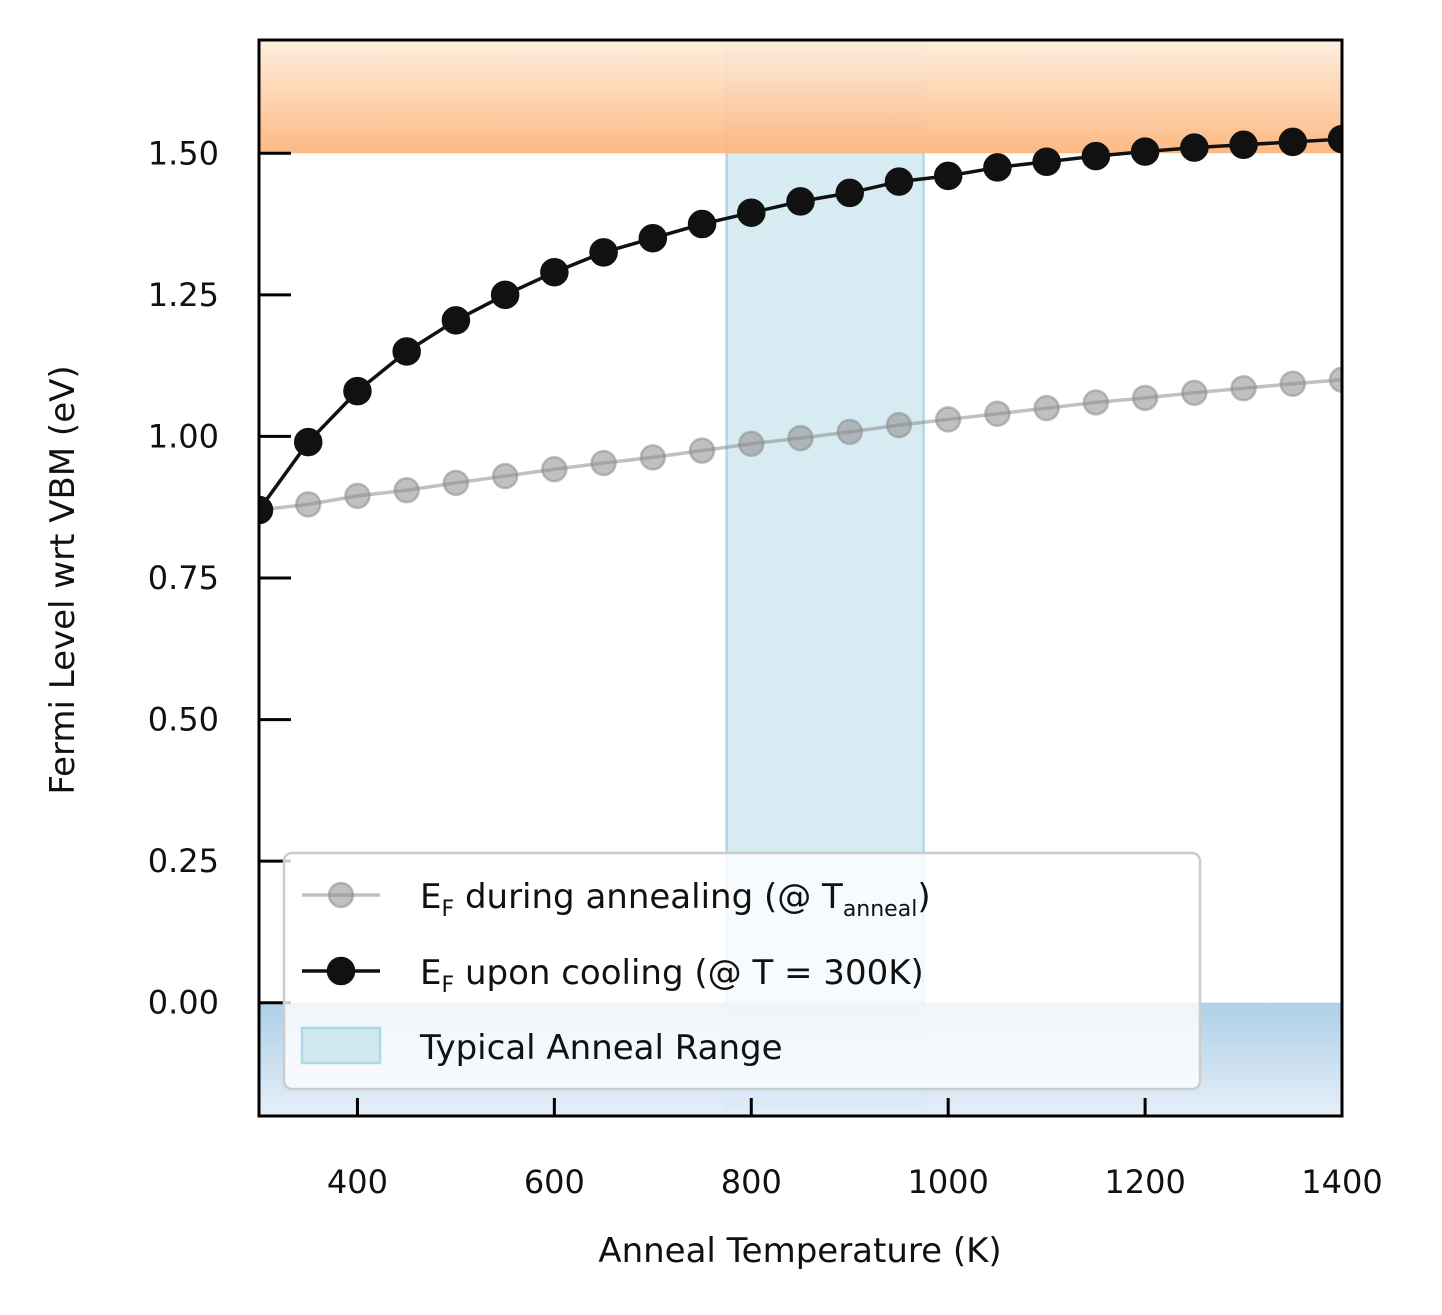 The image size is (1442, 1315). I want to click on x-axis-label: Anneal Temperature (K), so click(799, 1251).